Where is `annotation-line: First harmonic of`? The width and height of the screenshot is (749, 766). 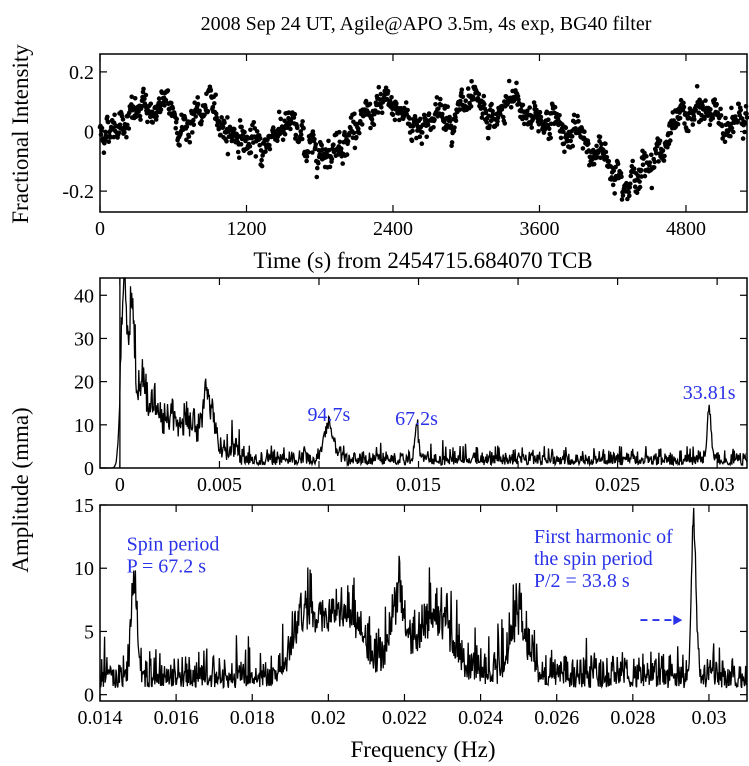
annotation-line: First harmonic of is located at coordinates (603, 537).